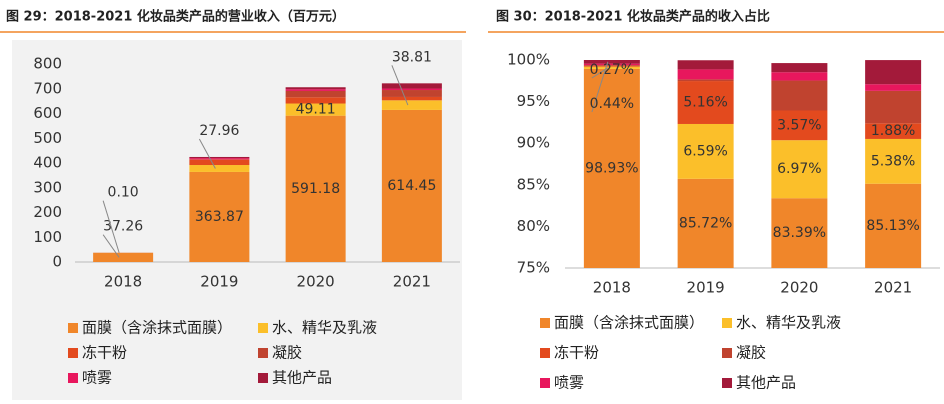  I want to click on y-tick-label: 500, so click(47, 138).